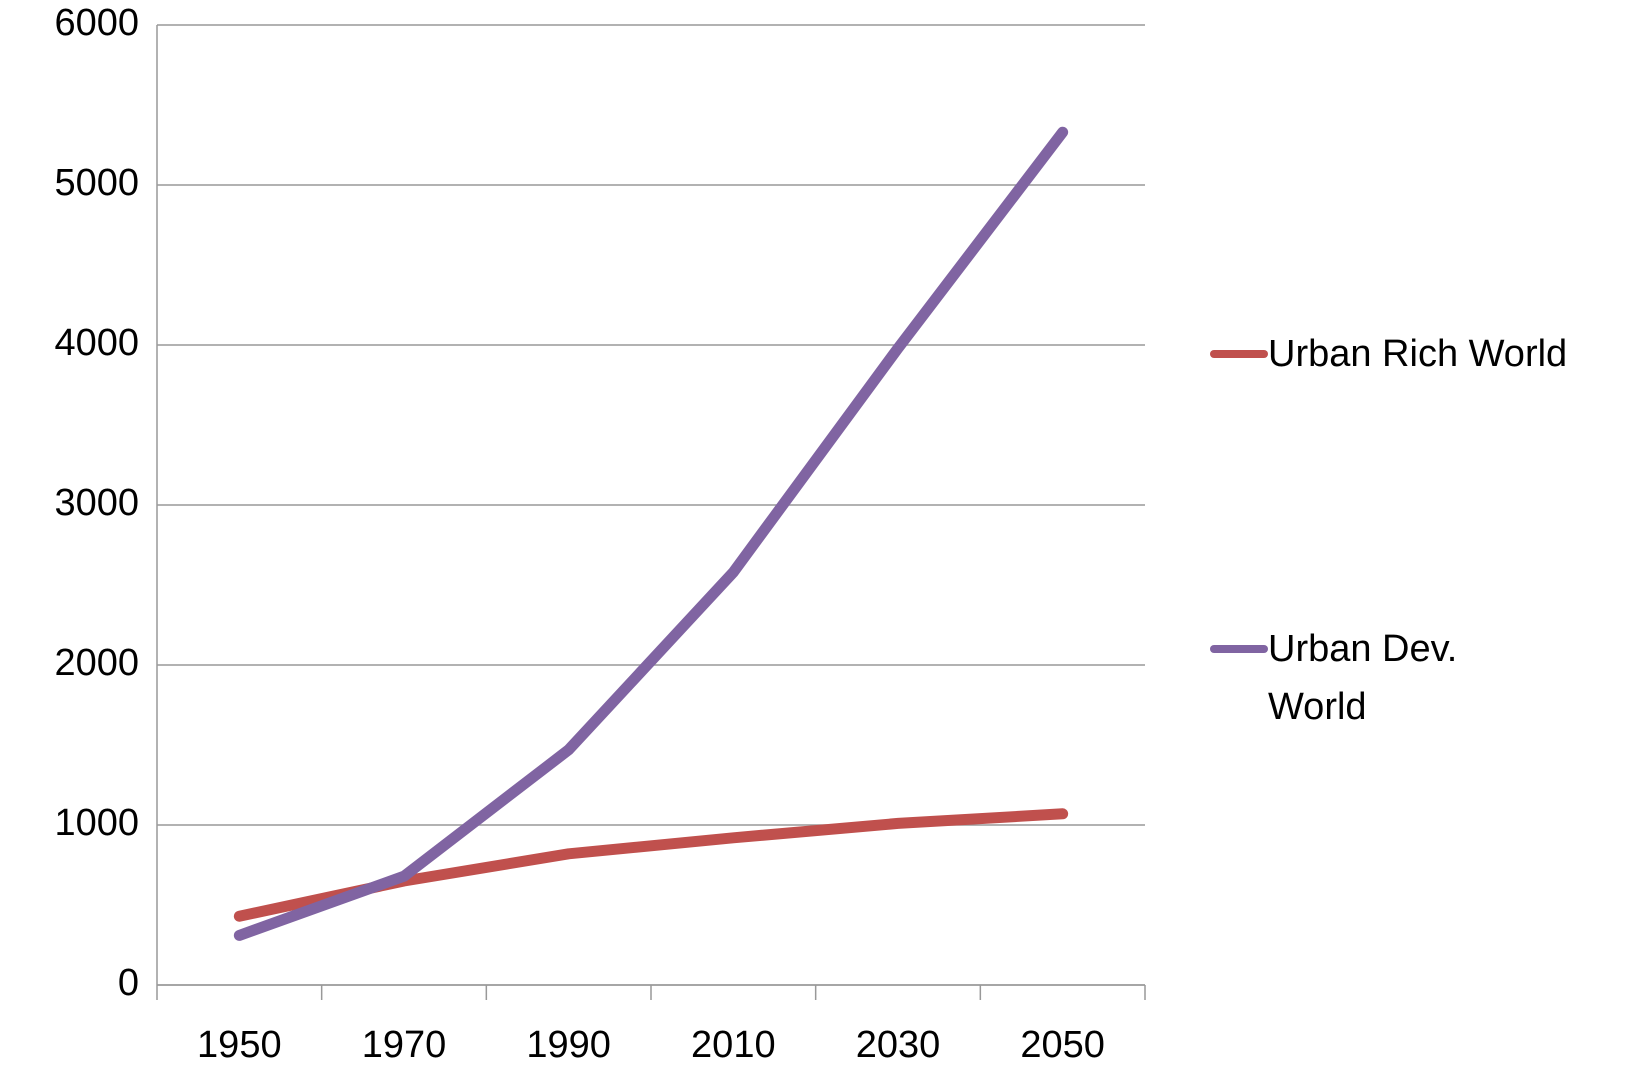 The width and height of the screenshot is (1633, 1071). Describe the element at coordinates (96, 183) in the screenshot. I see `y-tick-label: 5000` at that location.